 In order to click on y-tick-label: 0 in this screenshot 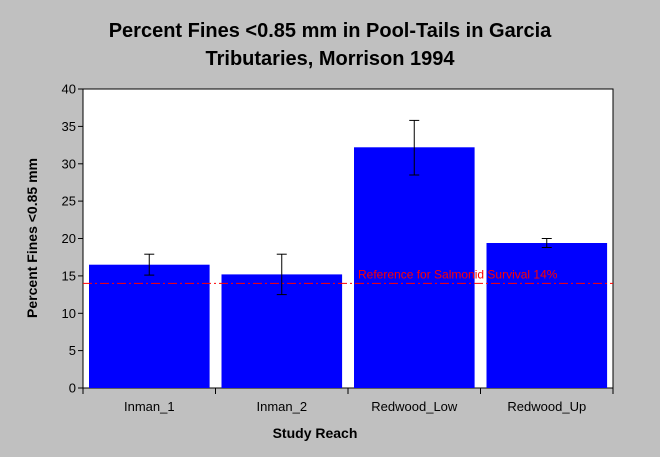, I will do `click(72, 388)`.